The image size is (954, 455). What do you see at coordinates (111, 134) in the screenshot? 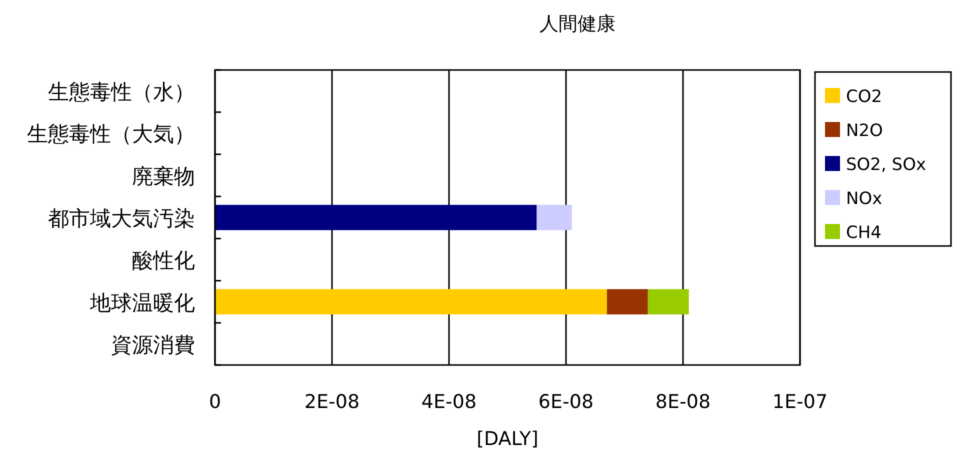
I see `y-tick-label: 生態毒性（大気）` at bounding box center [111, 134].